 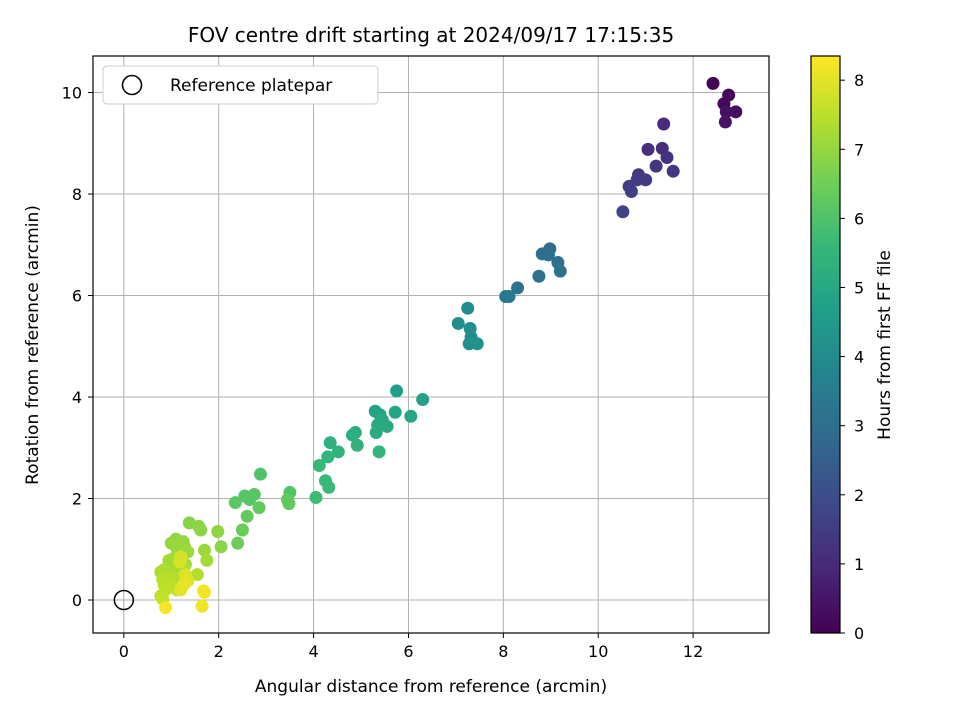 I want to click on colorbar-tick-label: 5, so click(x=859, y=287).